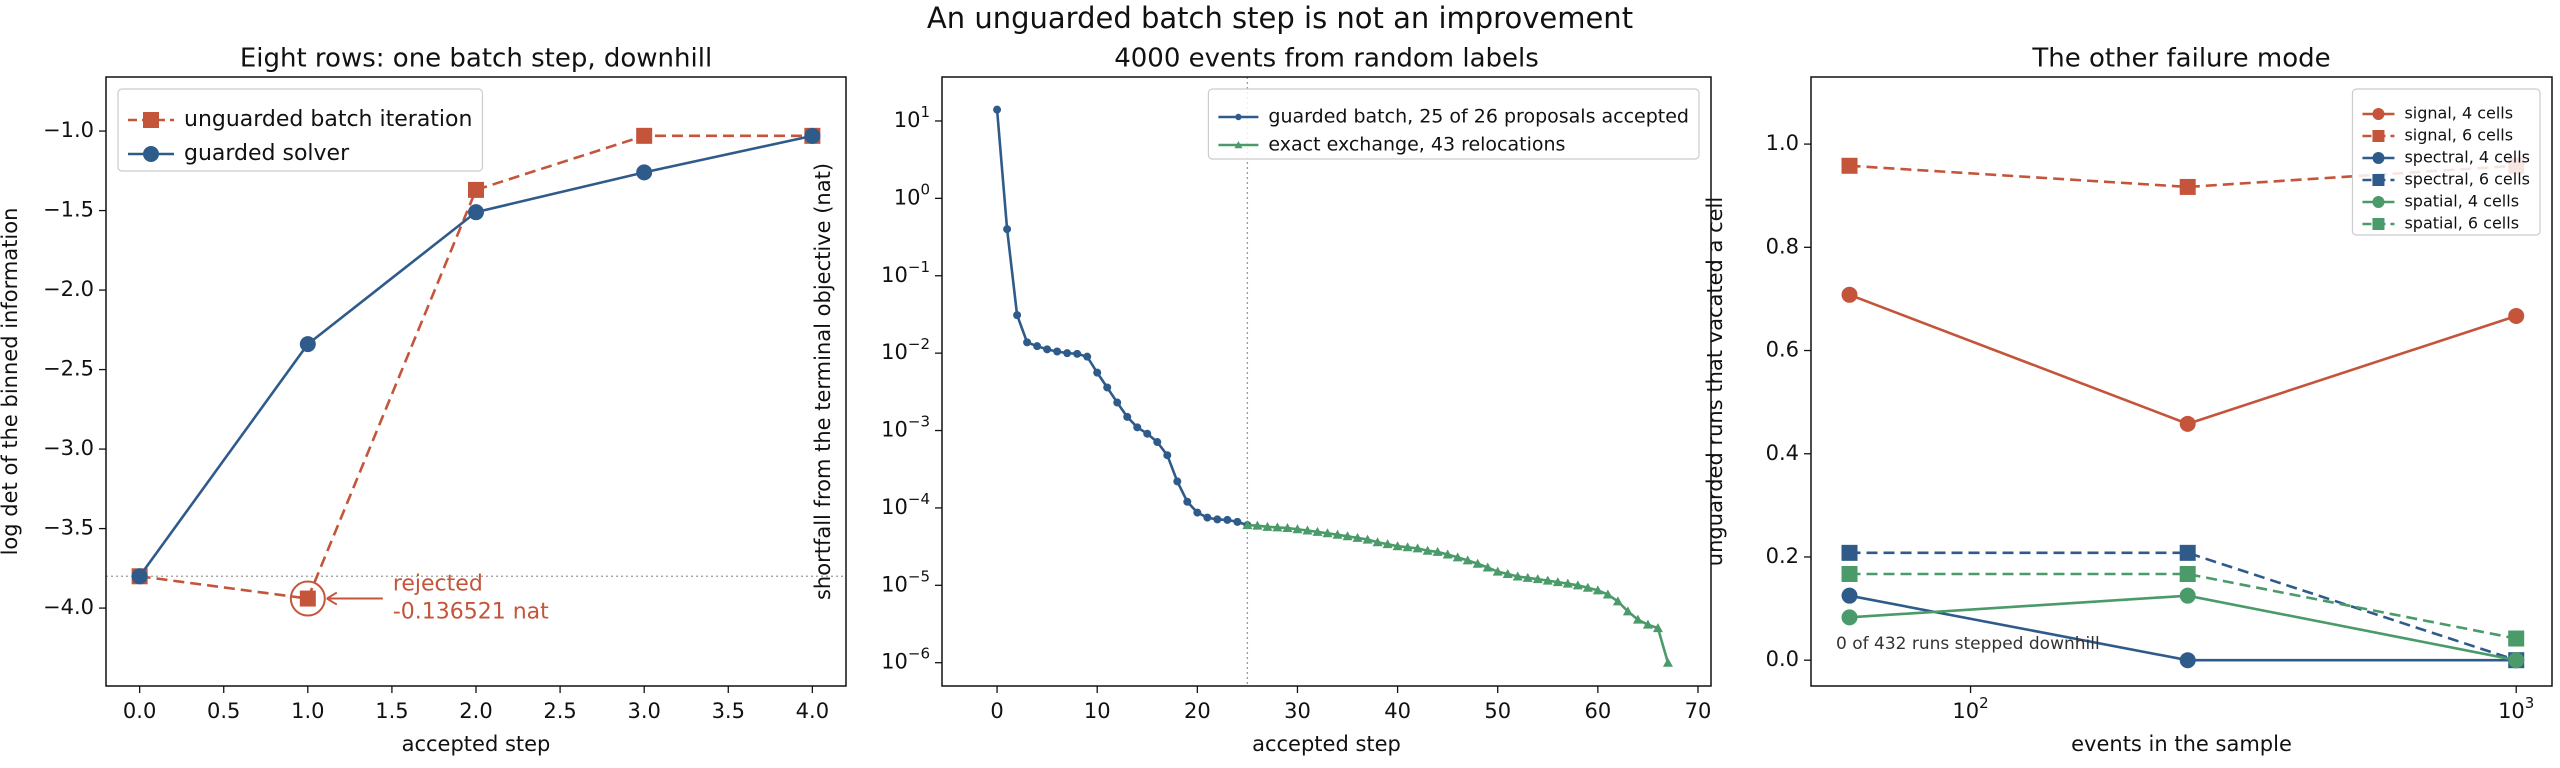 The width and height of the screenshot is (2560, 768). What do you see at coordinates (1597, 711) in the screenshot?
I see `tick-label: 60` at bounding box center [1597, 711].